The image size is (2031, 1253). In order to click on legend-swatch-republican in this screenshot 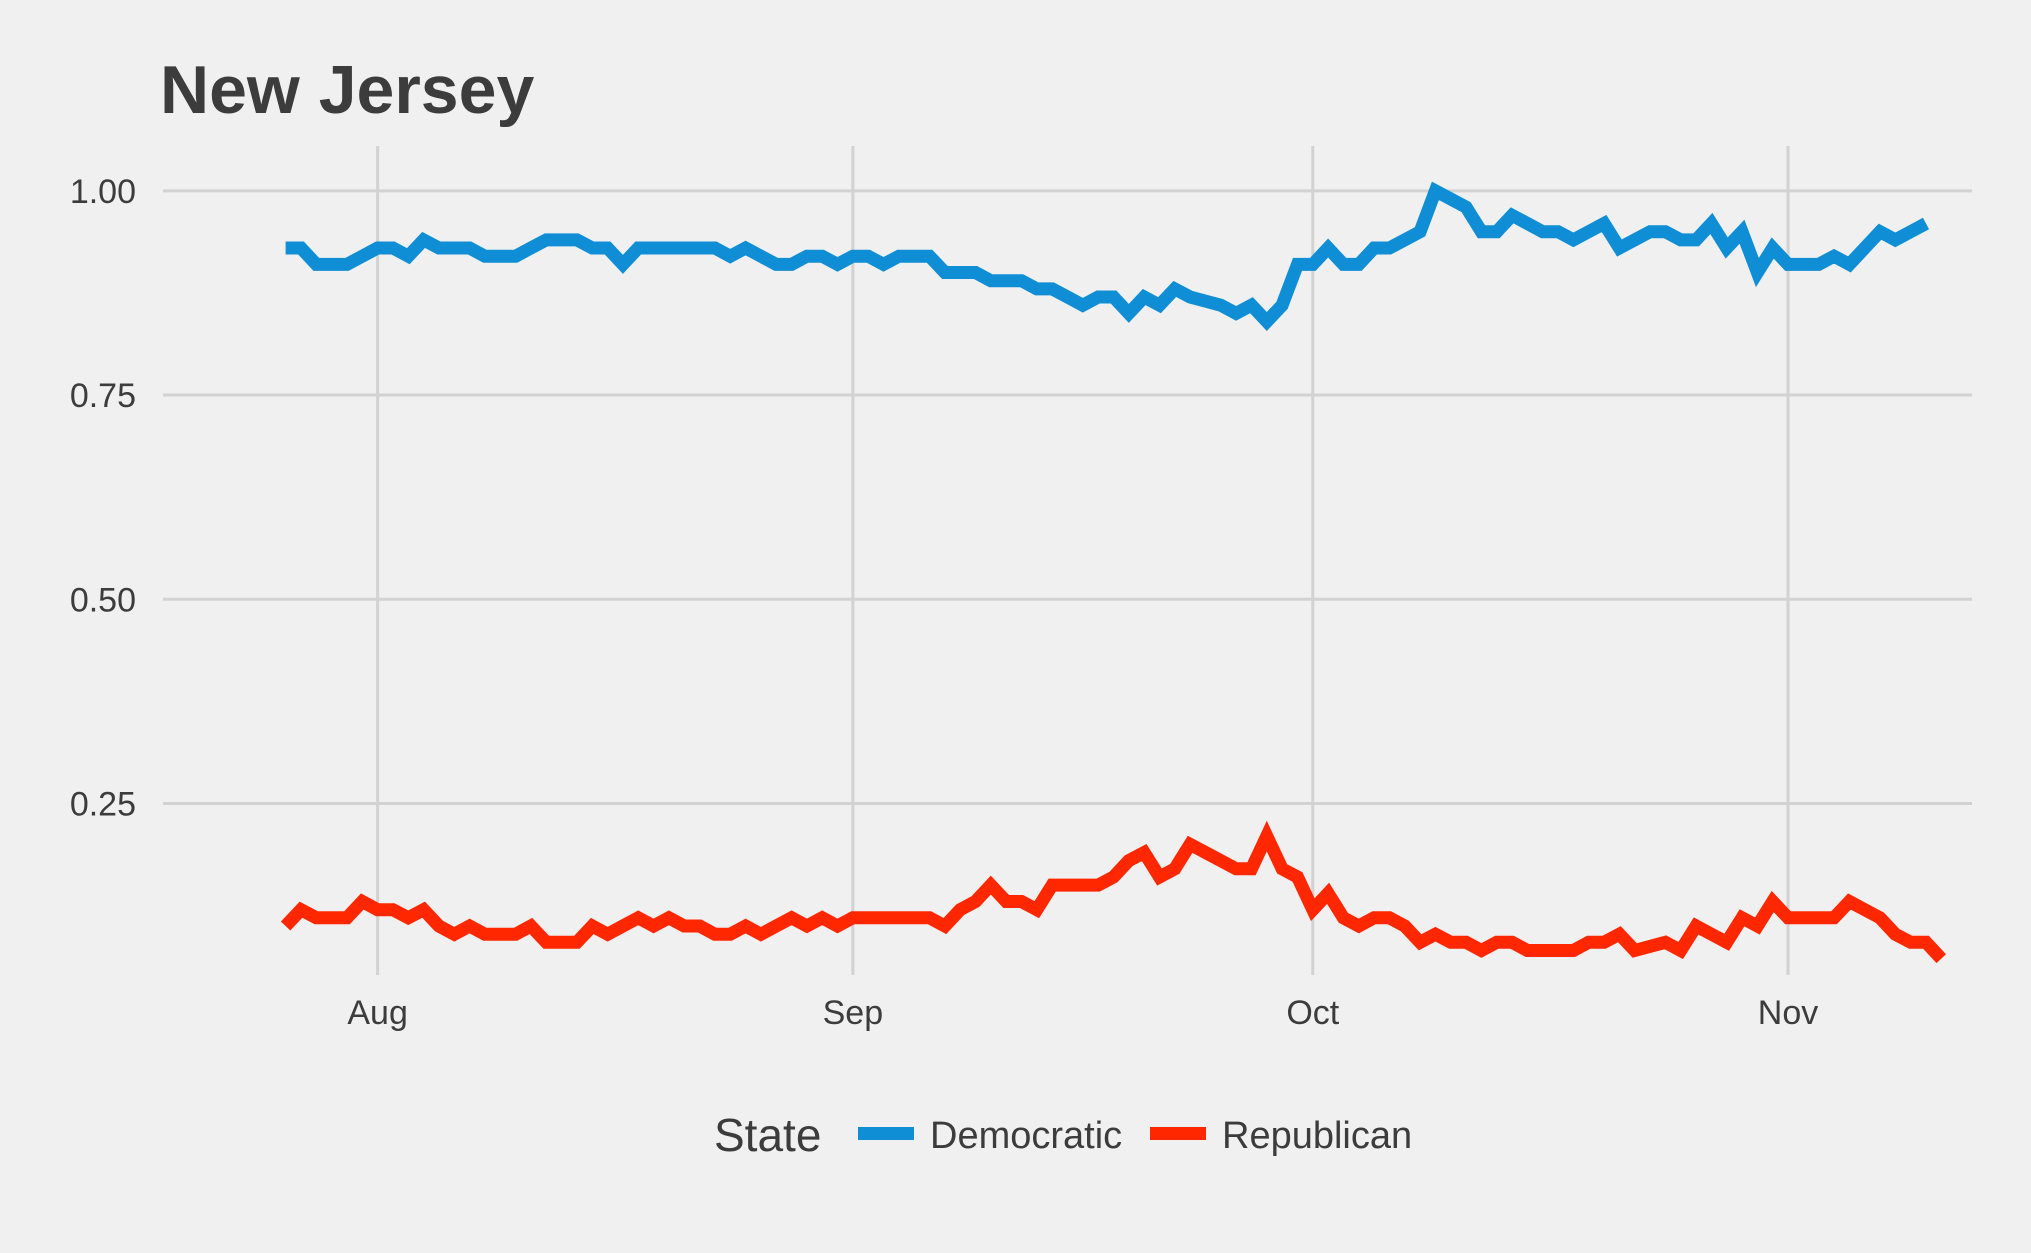, I will do `click(1178, 1133)`.